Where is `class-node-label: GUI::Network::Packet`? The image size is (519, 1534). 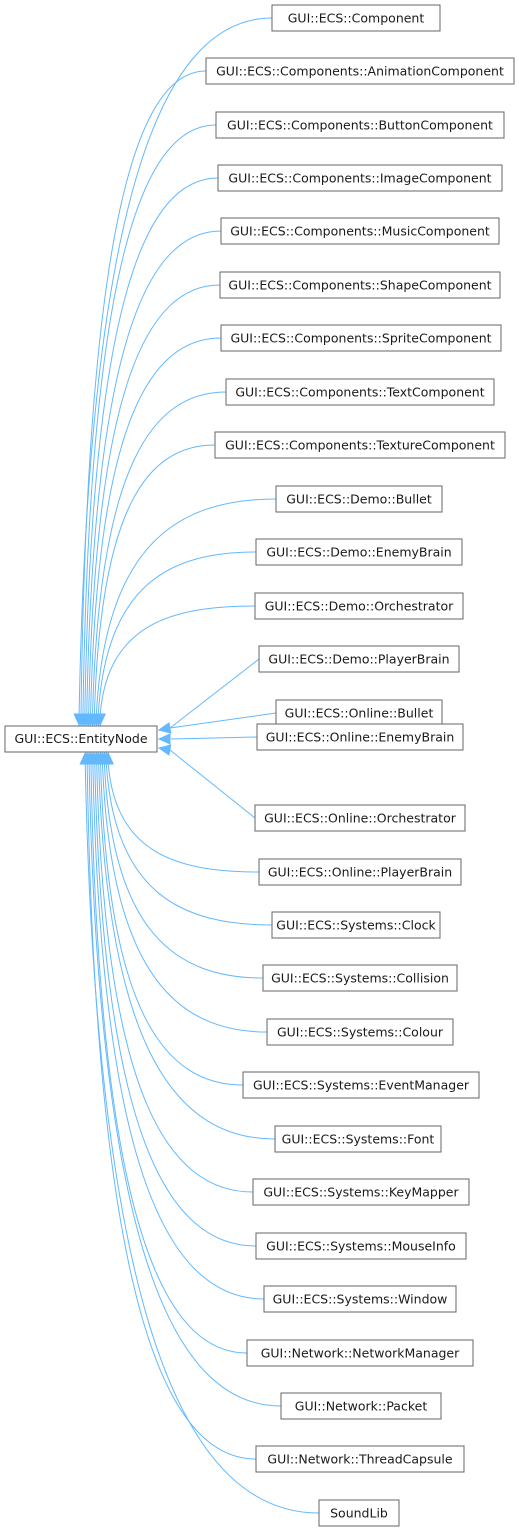
class-node-label: GUI::Network::Packet is located at coordinates (361, 1406).